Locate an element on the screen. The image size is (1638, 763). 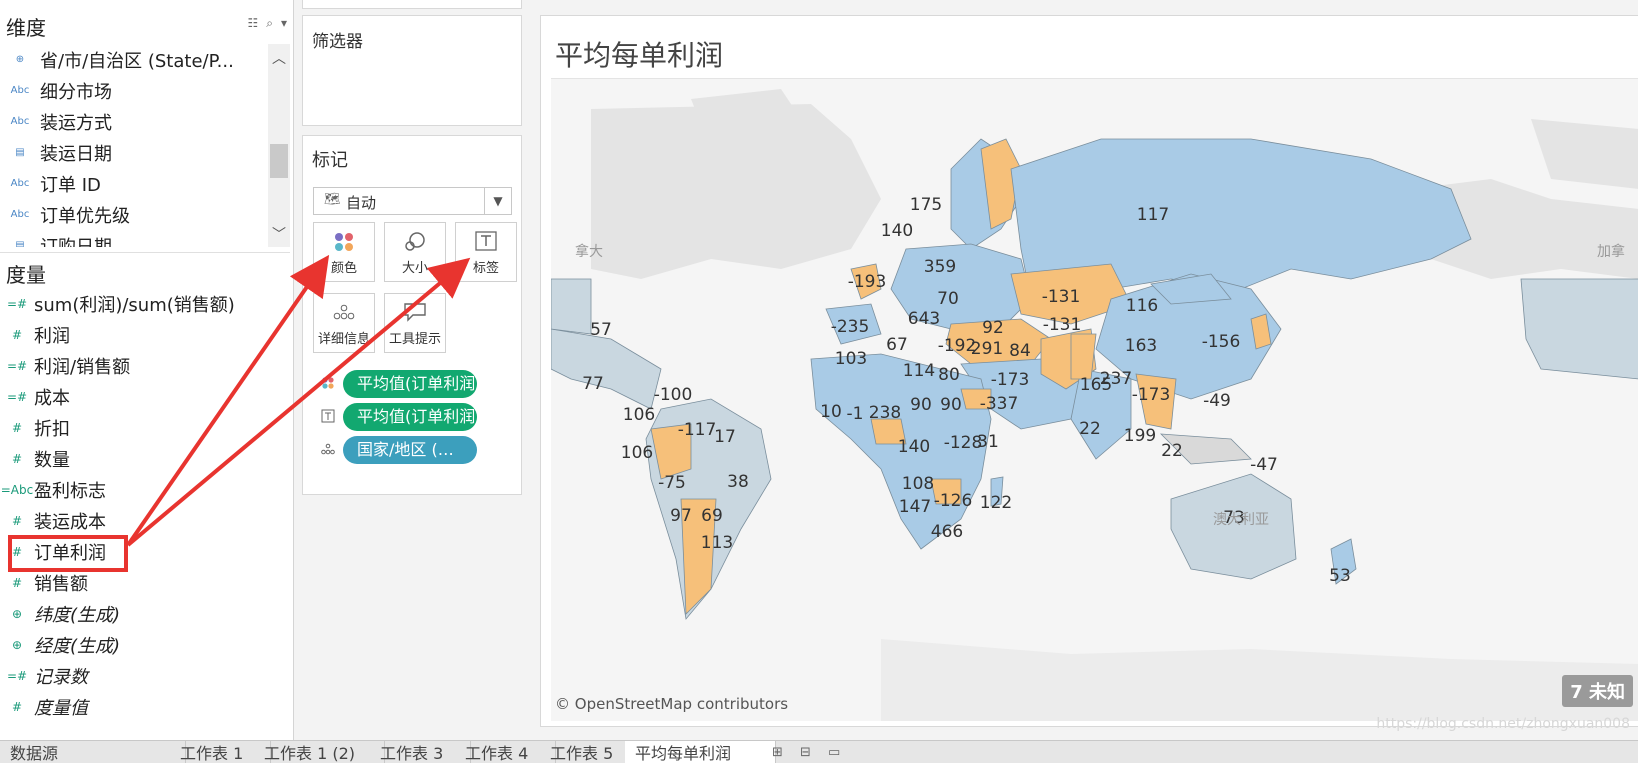
new-story-icon: ▭ is located at coordinates (834, 752).